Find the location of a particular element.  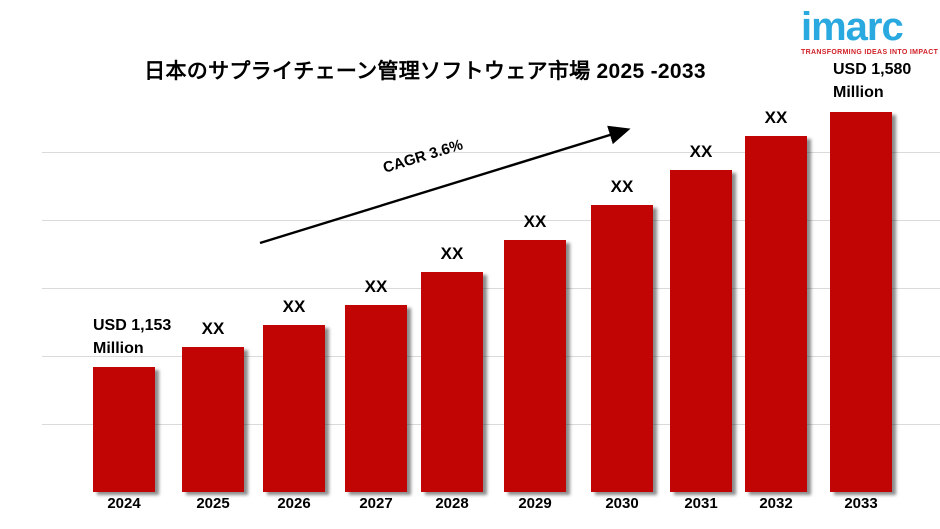

bar-value-label-2028: XX is located at coordinates (452, 253).